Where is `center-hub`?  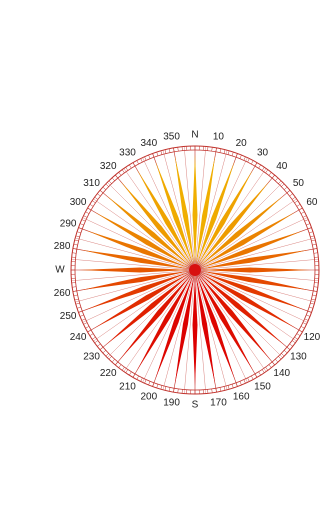
center-hub is located at coordinates (195, 270).